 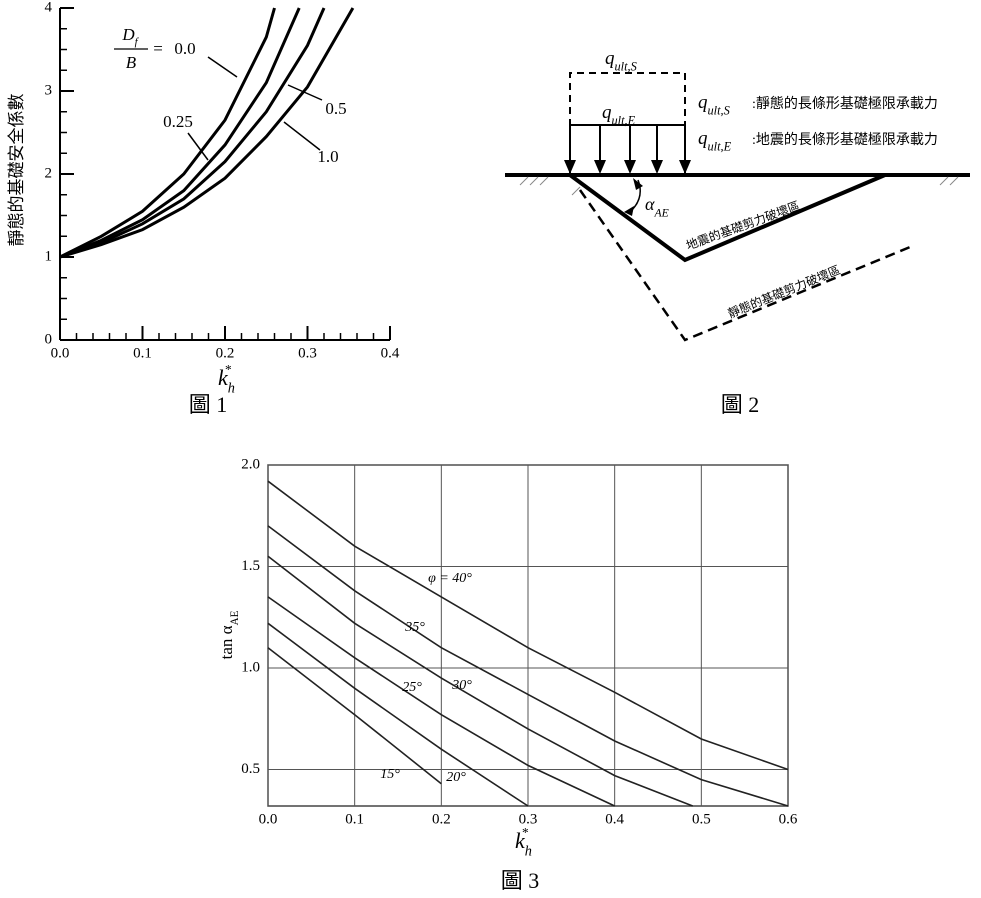 I want to click on y-axis-label: 靜態的基礎安全係數, so click(x=16, y=170).